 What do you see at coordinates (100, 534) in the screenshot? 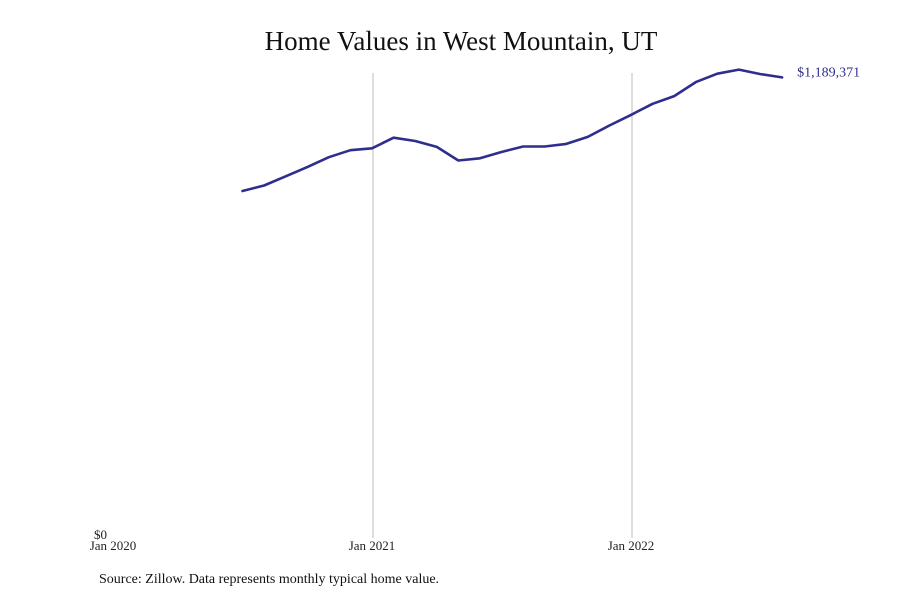
I see `y-tick-label: $0` at bounding box center [100, 534].